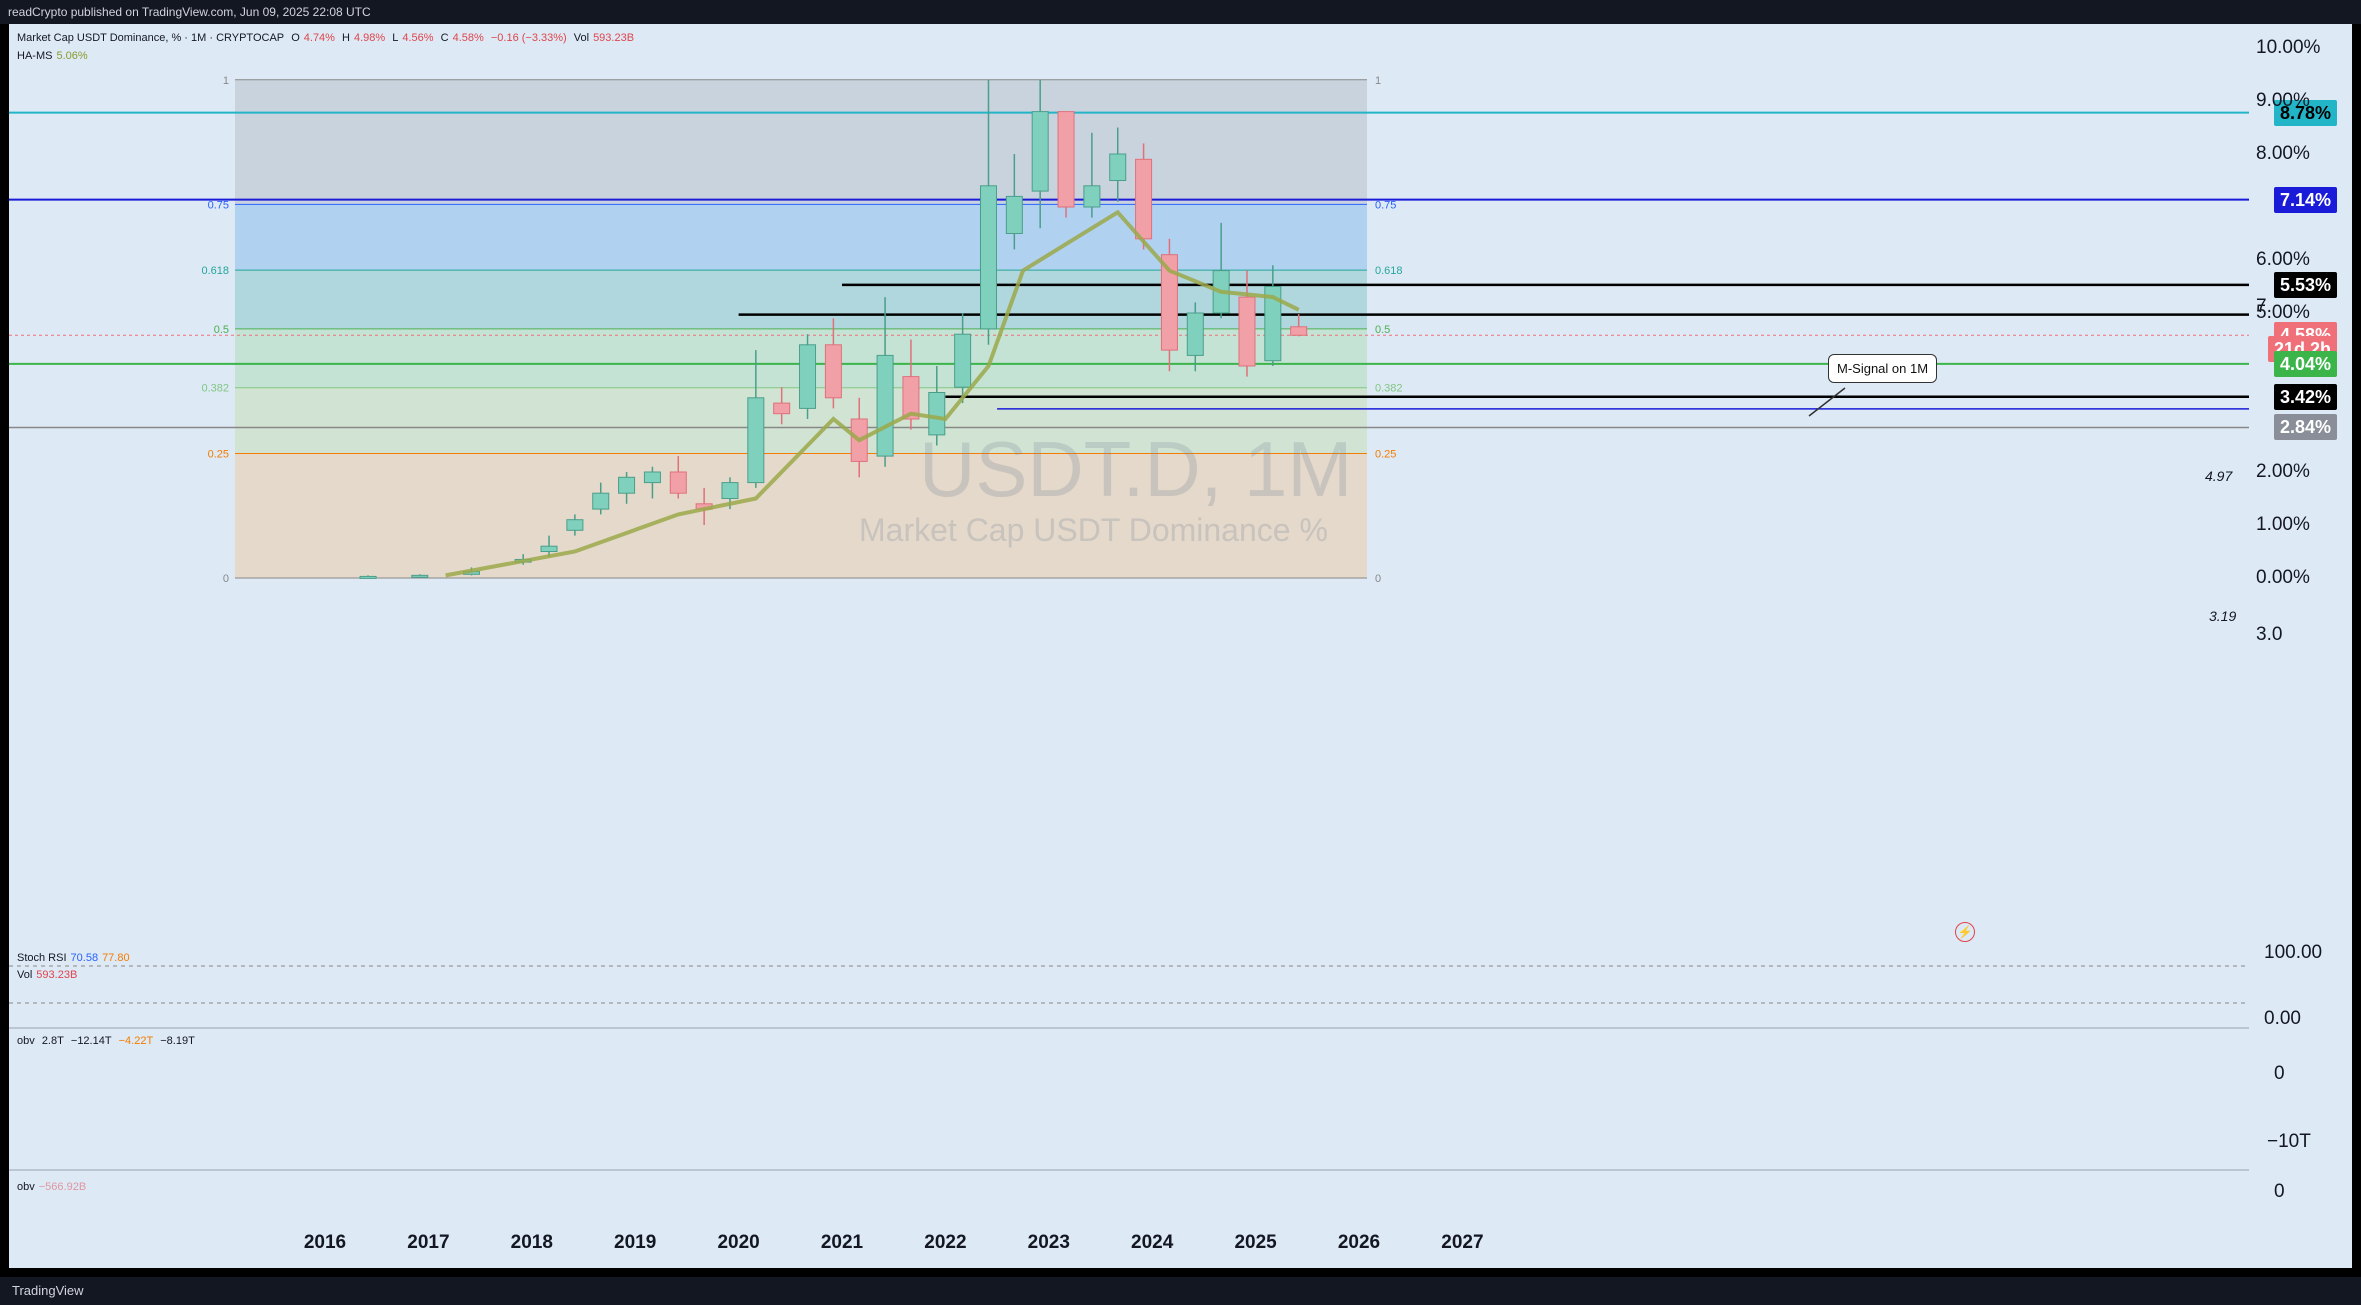  I want to click on price-tick: 6.00%, so click(2283, 259).